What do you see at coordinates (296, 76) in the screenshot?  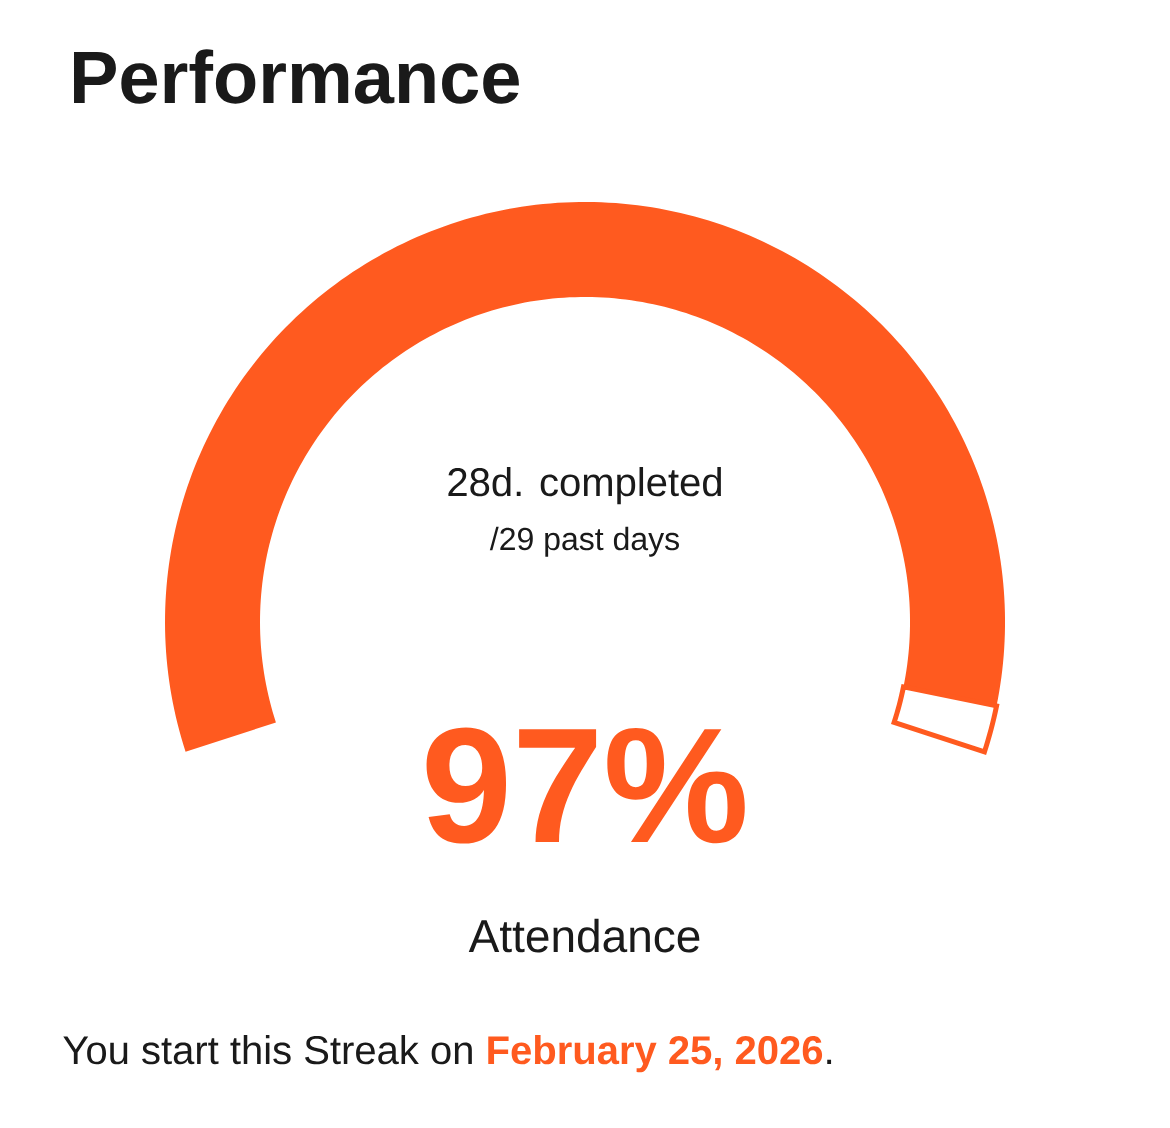 I see `chart-title: Performance` at bounding box center [296, 76].